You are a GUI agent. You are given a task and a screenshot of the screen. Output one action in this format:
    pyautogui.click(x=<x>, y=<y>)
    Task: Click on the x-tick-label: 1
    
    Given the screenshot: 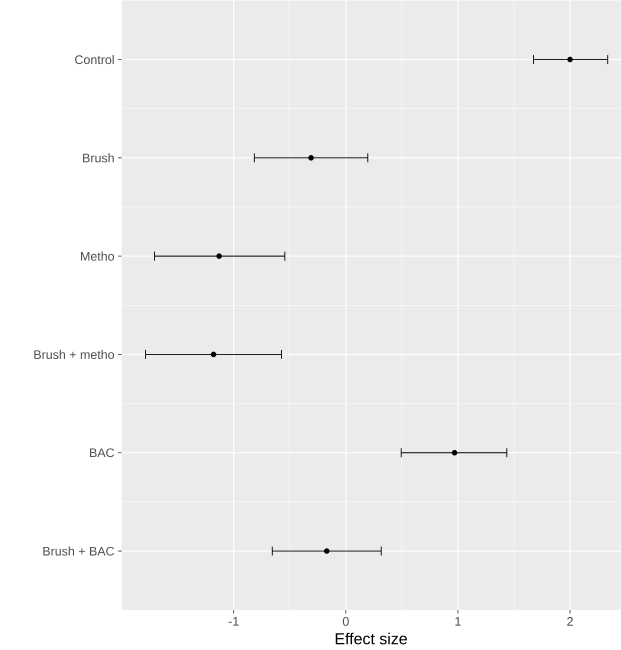 What is the action you would take?
    pyautogui.click(x=458, y=621)
    